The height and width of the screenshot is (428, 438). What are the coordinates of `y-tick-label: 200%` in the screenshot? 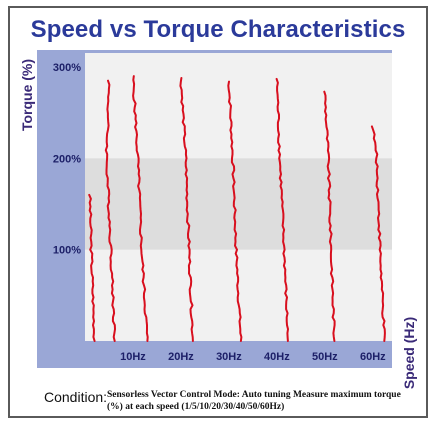 It's located at (67, 159).